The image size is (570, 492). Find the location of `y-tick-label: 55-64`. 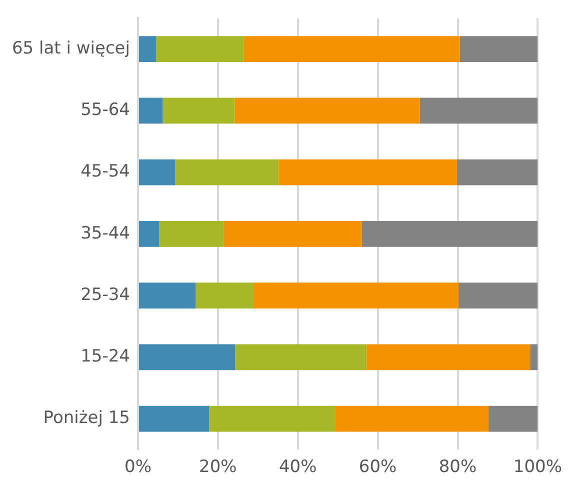

y-tick-label: 55-64 is located at coordinates (105, 110).